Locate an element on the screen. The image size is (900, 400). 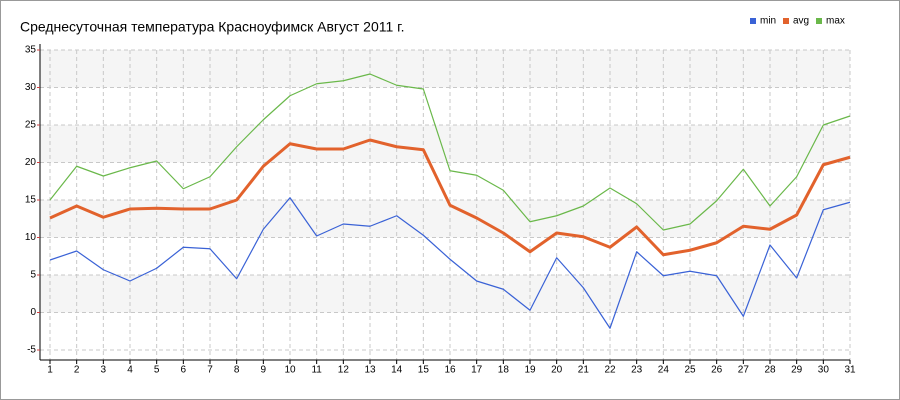
x-tick-label: 3 is located at coordinates (104, 370).